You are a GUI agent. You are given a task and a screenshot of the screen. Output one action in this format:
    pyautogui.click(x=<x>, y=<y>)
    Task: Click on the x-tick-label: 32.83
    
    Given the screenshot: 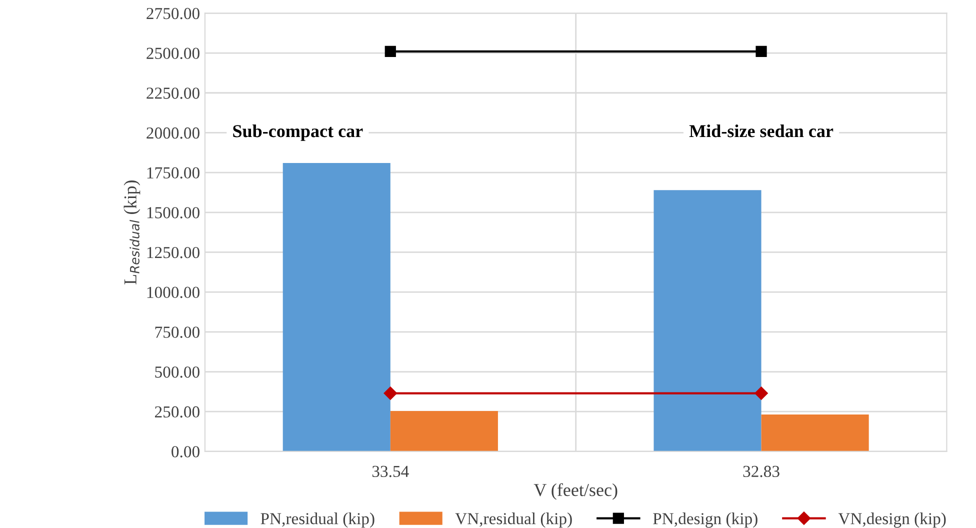 What is the action you would take?
    pyautogui.click(x=761, y=472)
    